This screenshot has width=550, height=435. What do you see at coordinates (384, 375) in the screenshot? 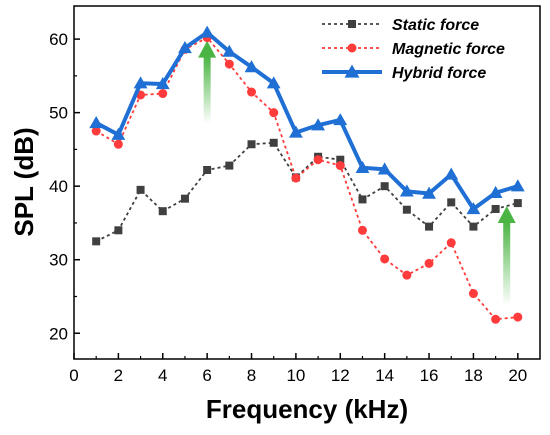
I see `x-tick-label: 14` at bounding box center [384, 375].